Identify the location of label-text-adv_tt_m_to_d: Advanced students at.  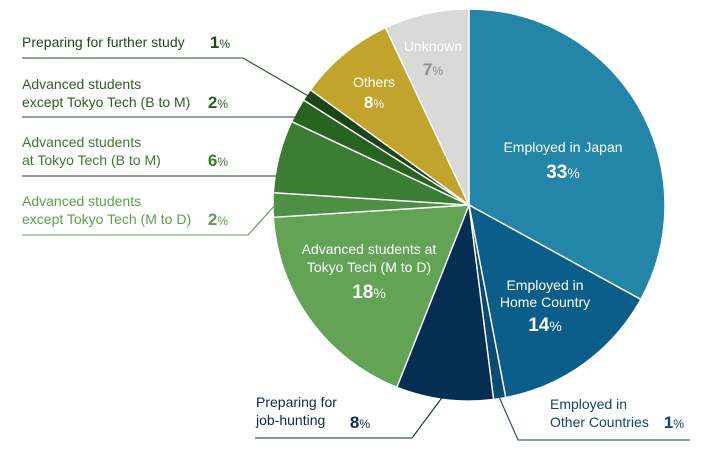
(369, 249).